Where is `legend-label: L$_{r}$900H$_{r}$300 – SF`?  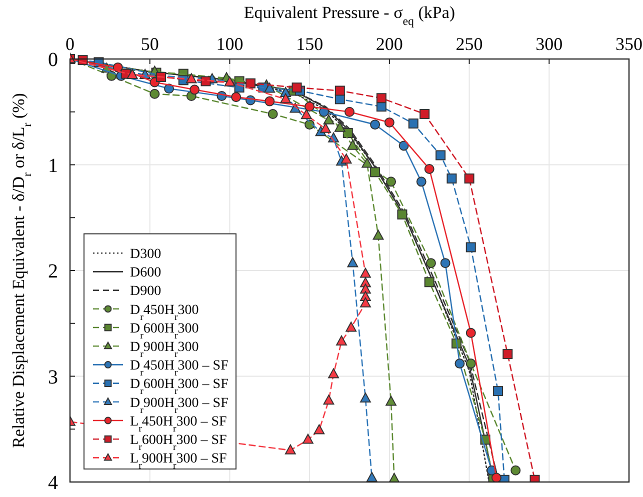
legend-label: L$_{r}$900H$_{r}$300 – SF is located at coordinates (179, 462).